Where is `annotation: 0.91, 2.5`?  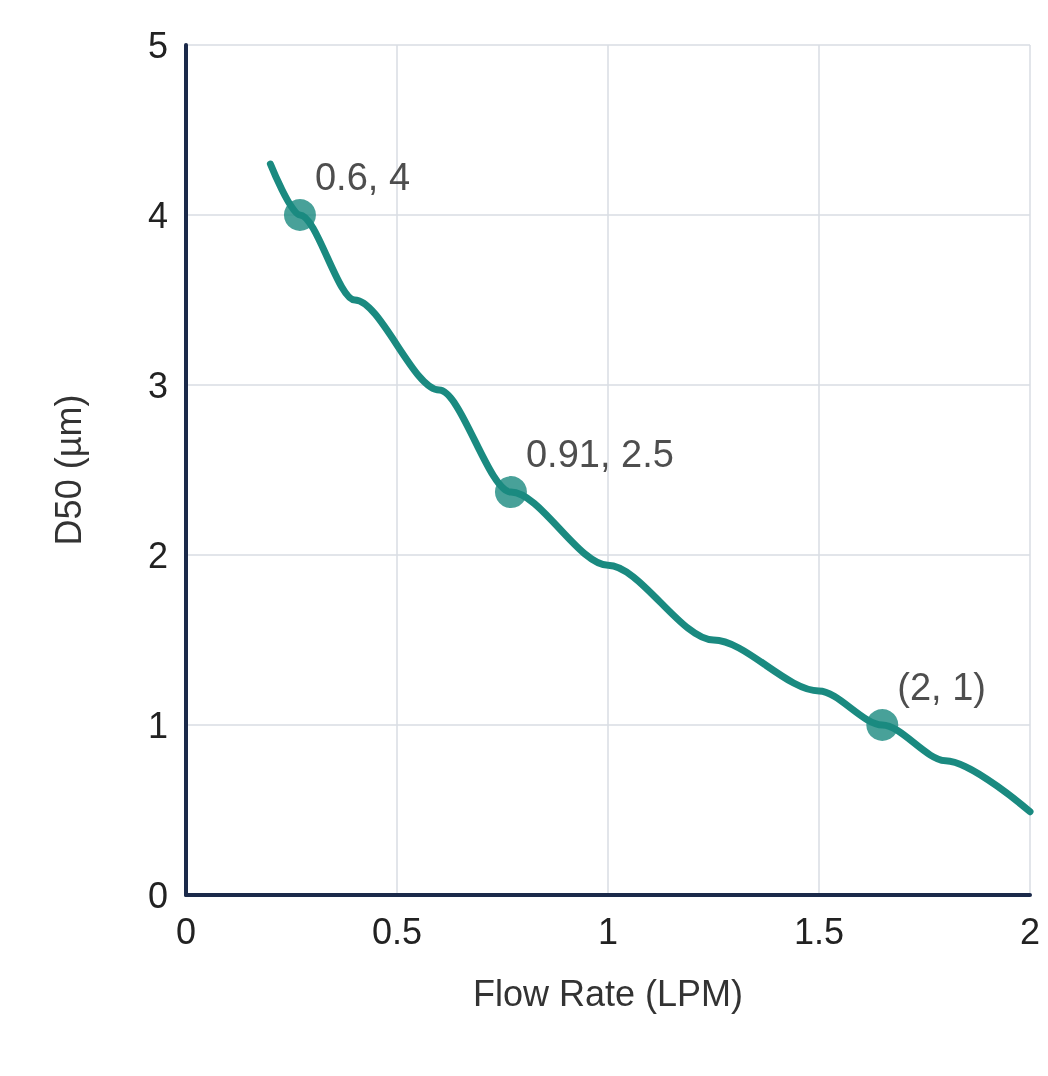 annotation: 0.91, 2.5 is located at coordinates (599, 454).